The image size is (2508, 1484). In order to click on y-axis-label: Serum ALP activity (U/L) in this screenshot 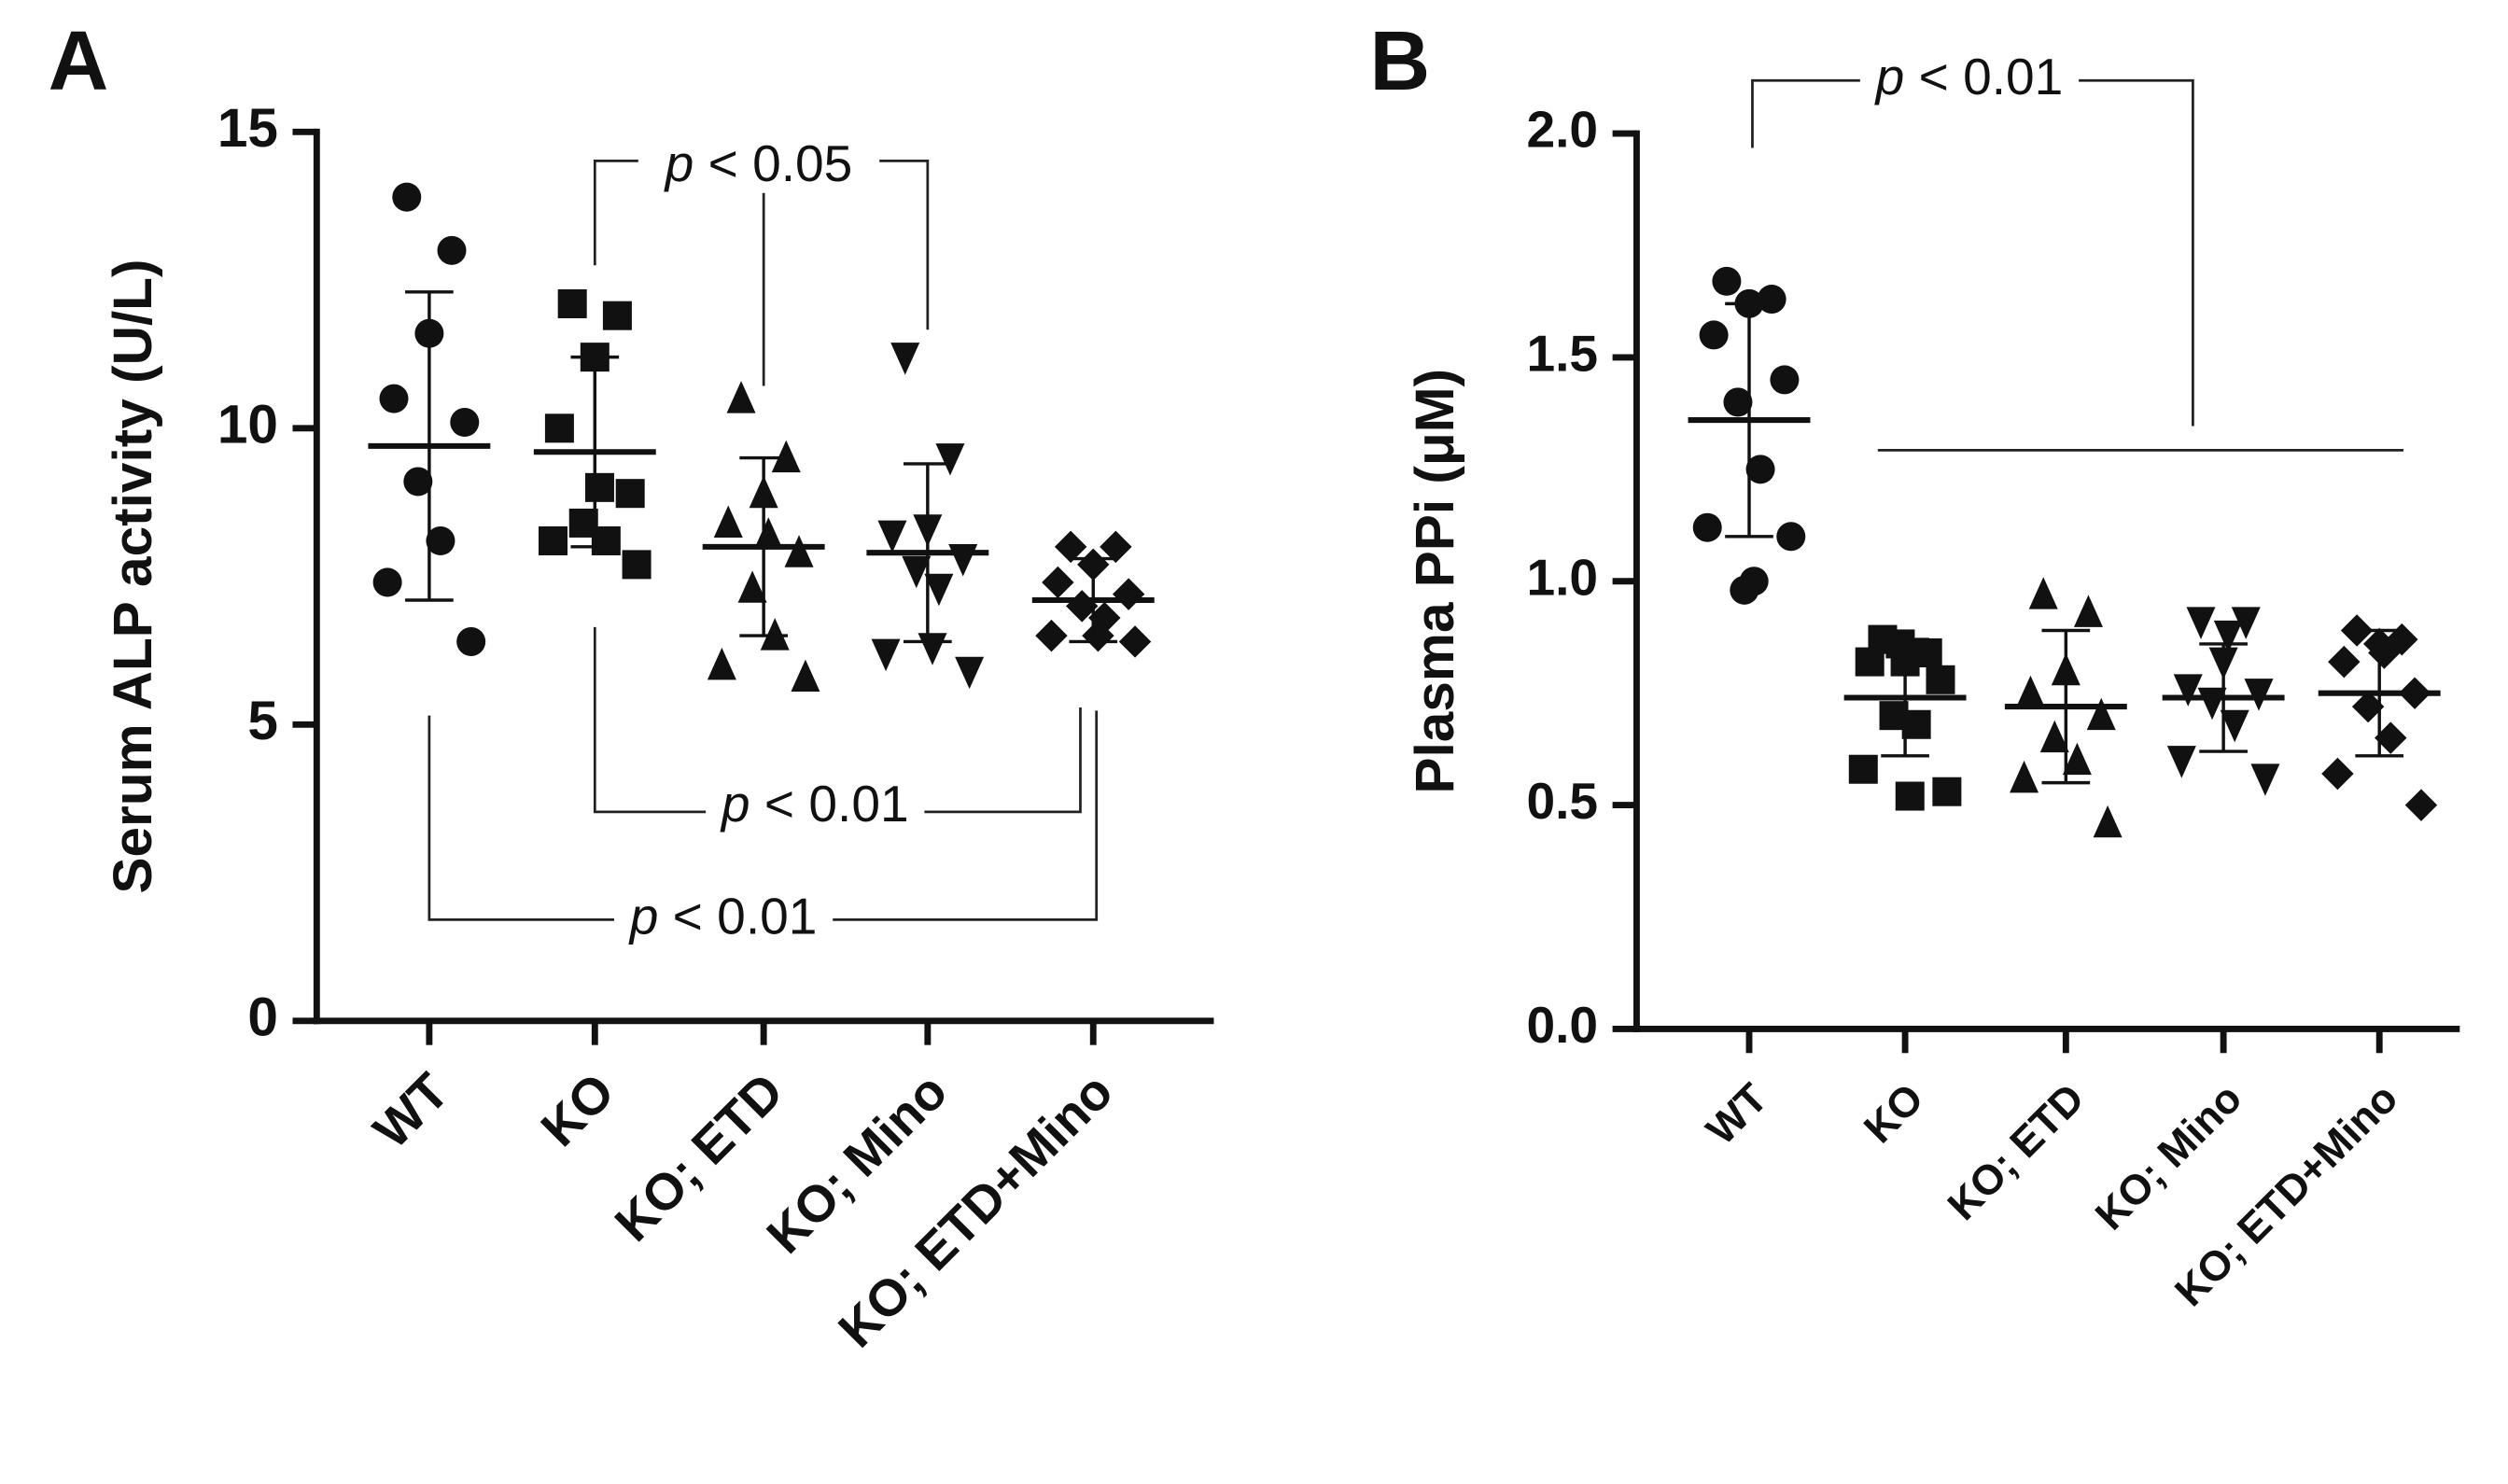, I will do `click(133, 576)`.